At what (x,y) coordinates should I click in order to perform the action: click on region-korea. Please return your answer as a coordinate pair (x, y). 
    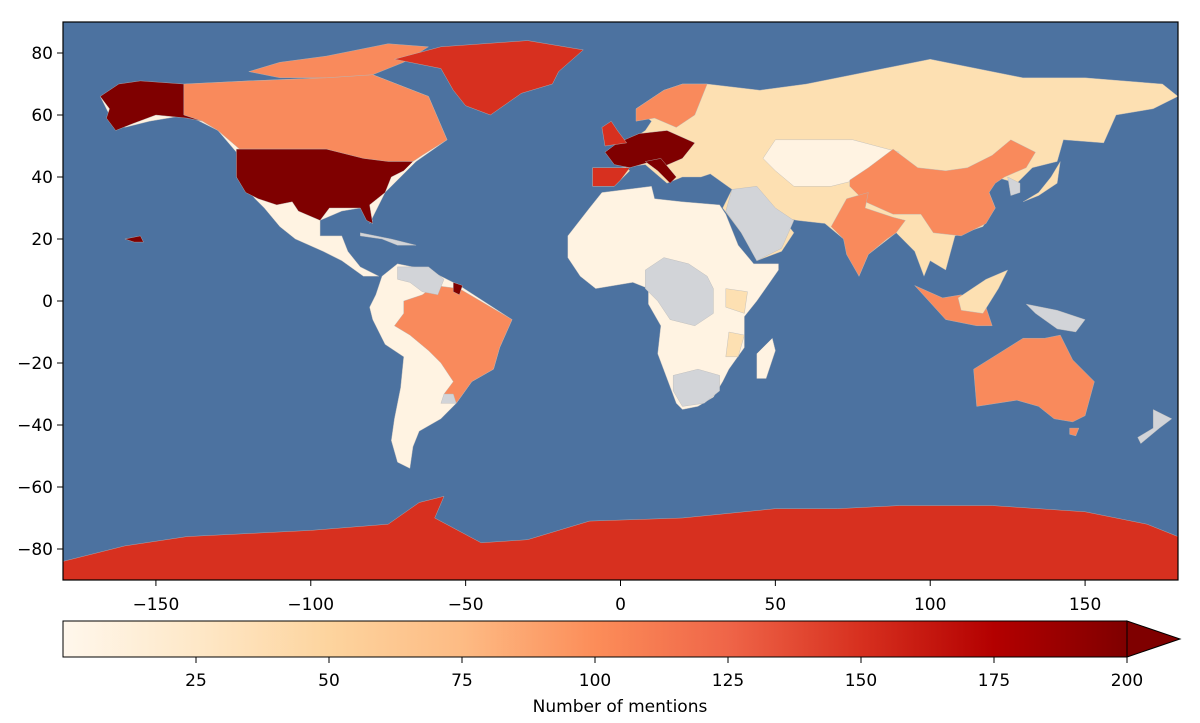
    Looking at the image, I should click on (1014, 186).